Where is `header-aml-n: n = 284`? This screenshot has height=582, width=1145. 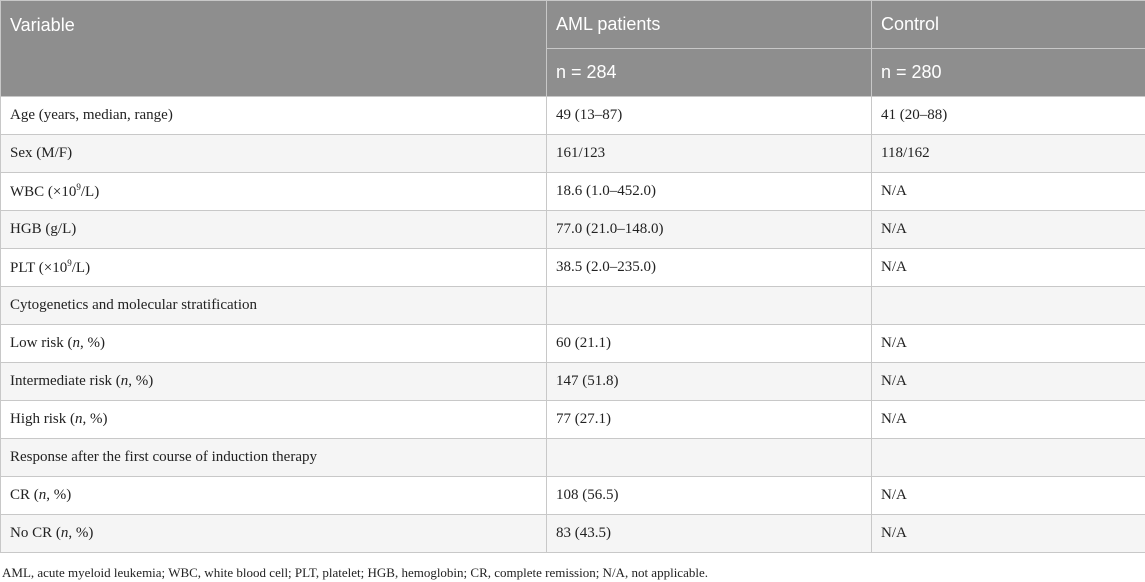 header-aml-n: n = 284 is located at coordinates (709, 72).